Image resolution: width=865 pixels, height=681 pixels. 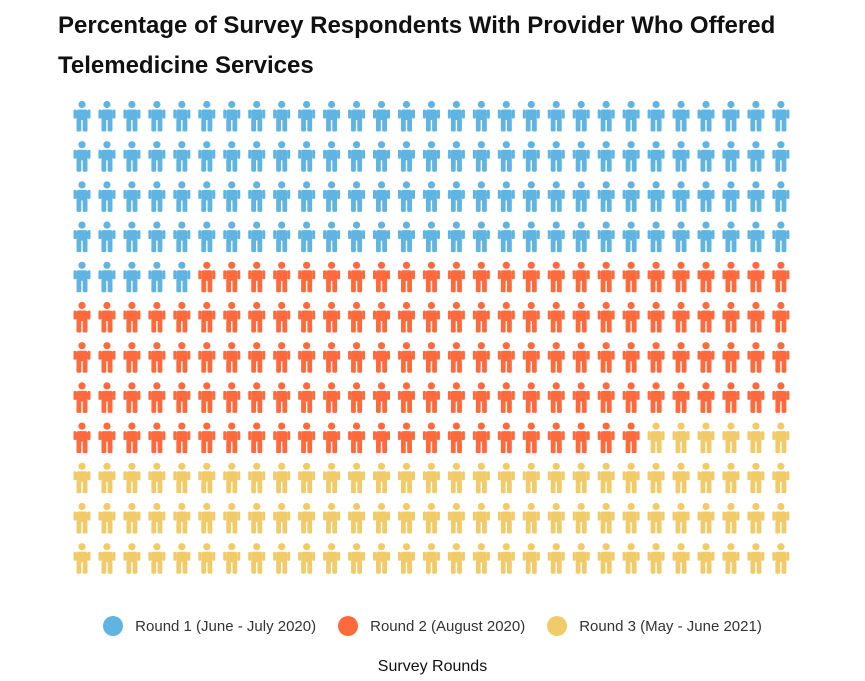 I want to click on legend-item-round-2: Round 2 (August 2020), so click(x=431, y=626).